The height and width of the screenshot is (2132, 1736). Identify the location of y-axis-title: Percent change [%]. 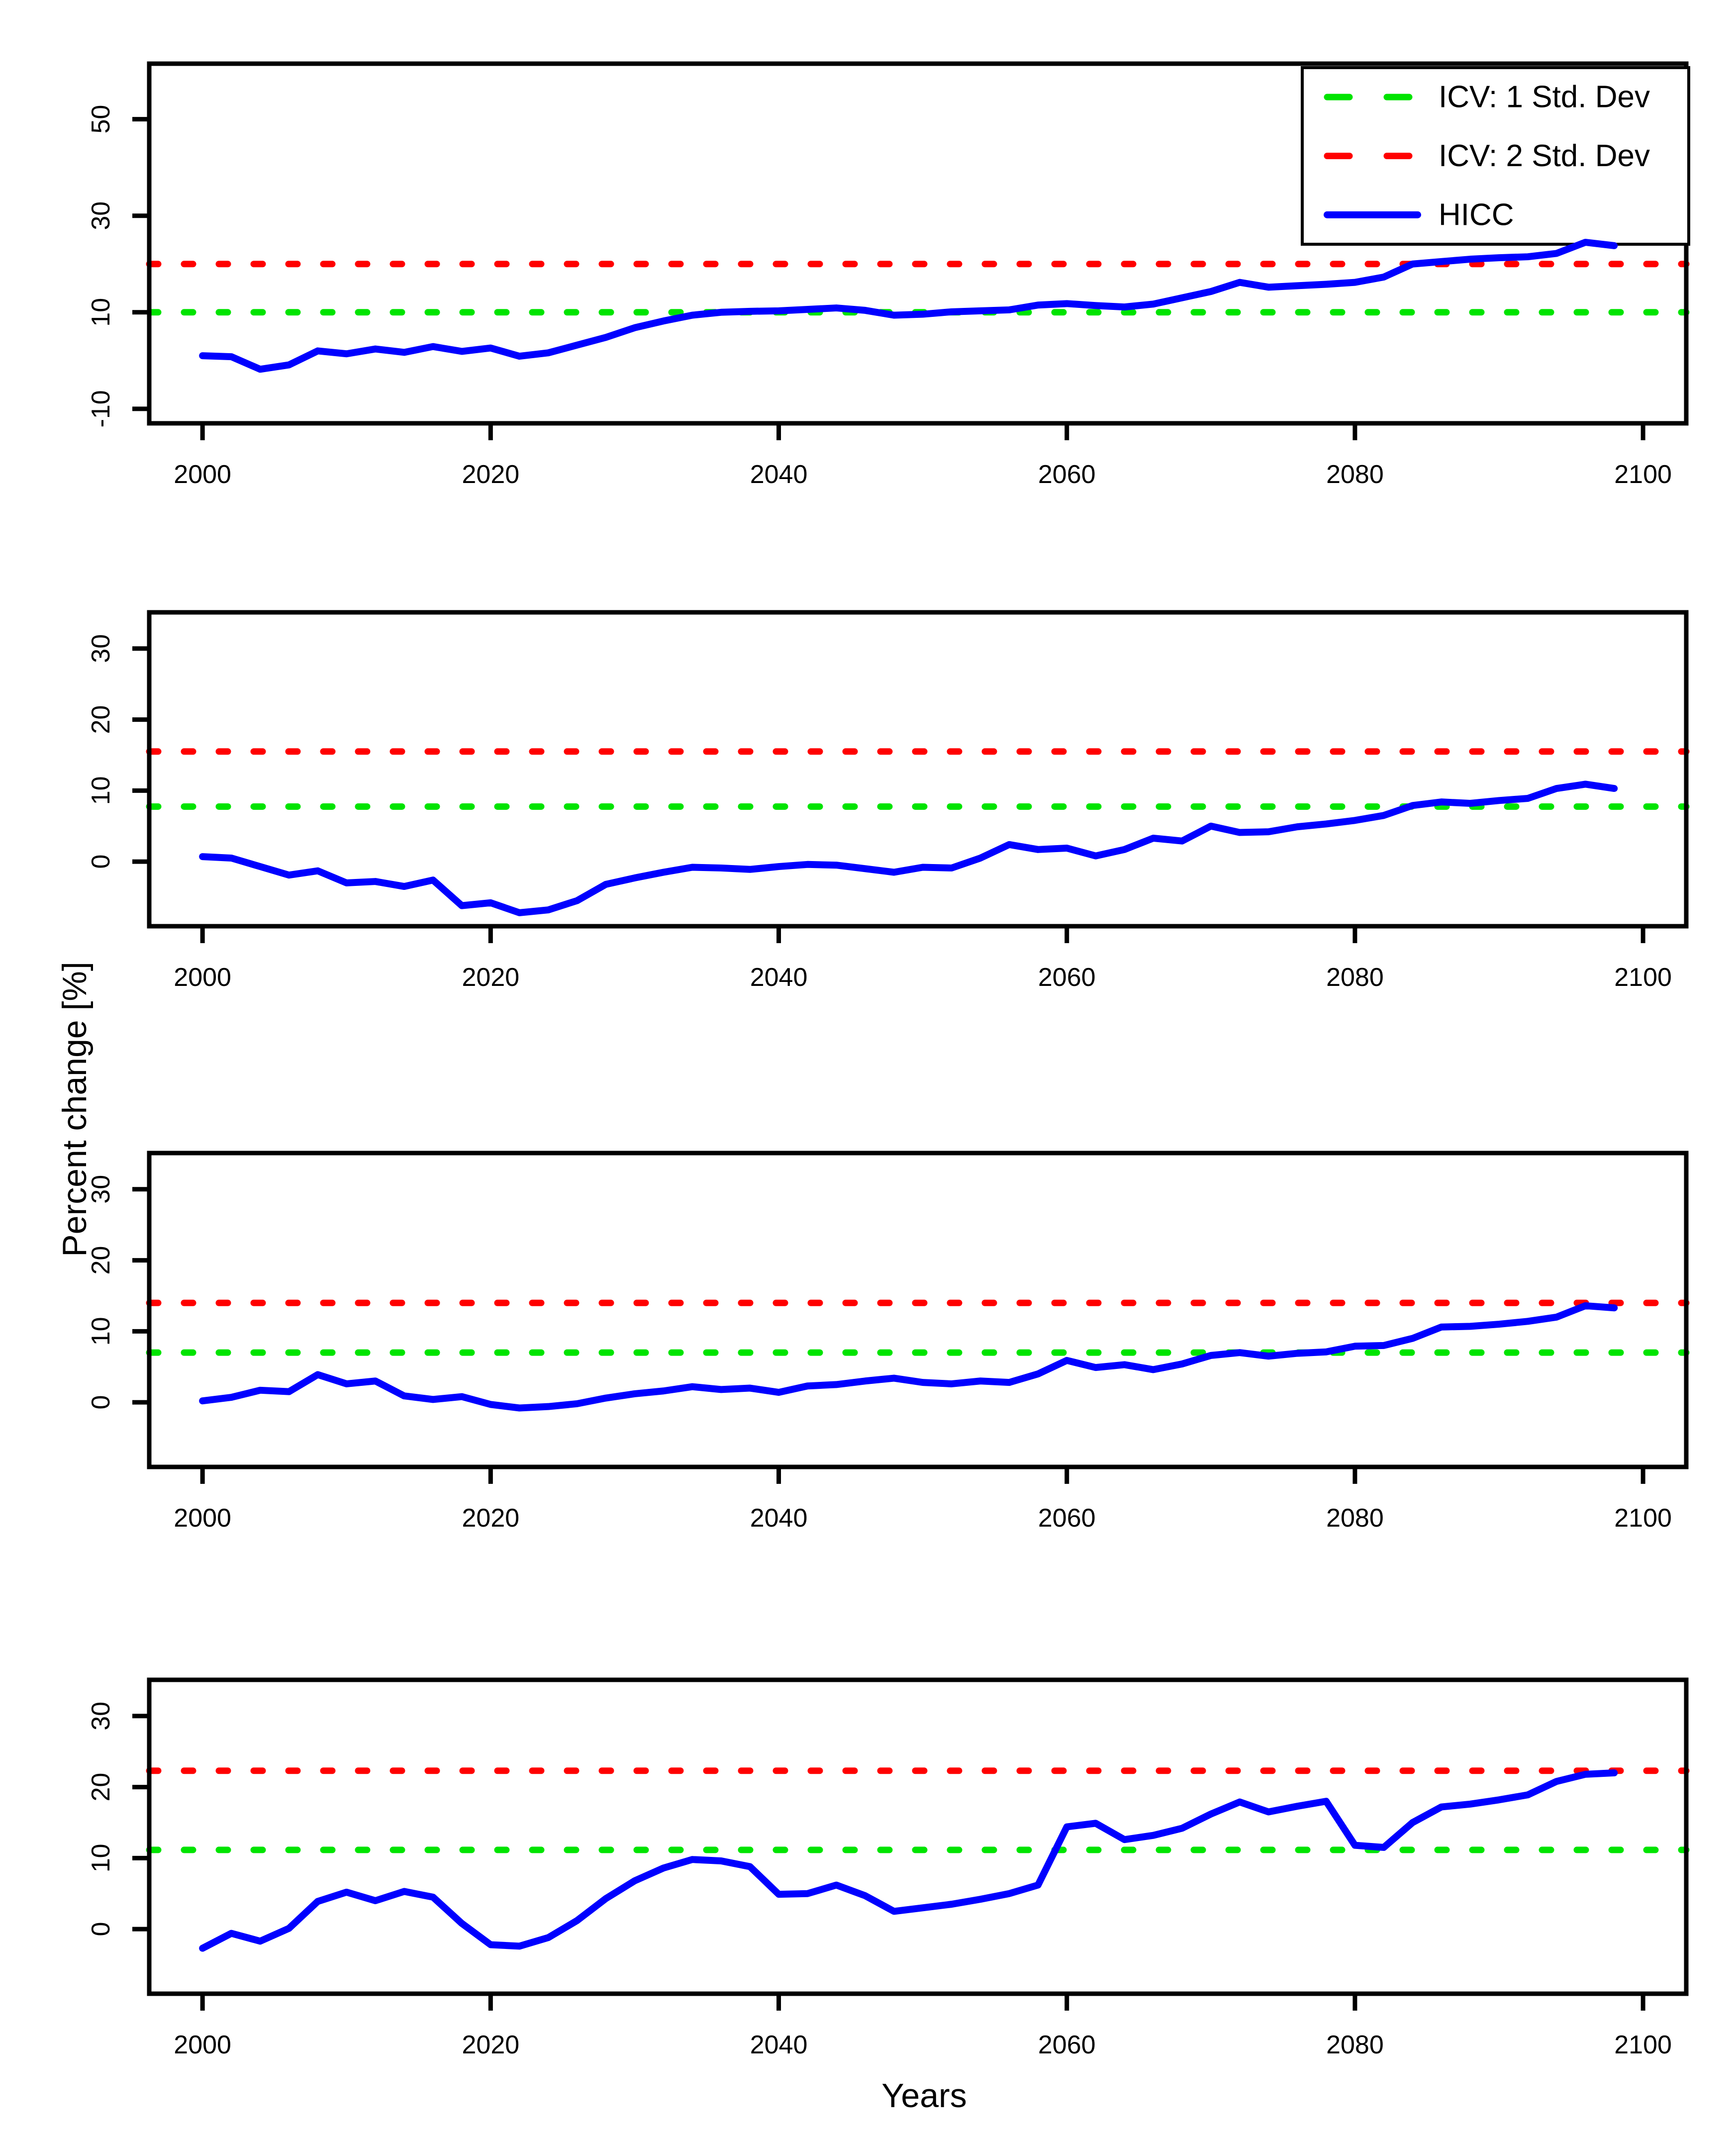
(75, 1109).